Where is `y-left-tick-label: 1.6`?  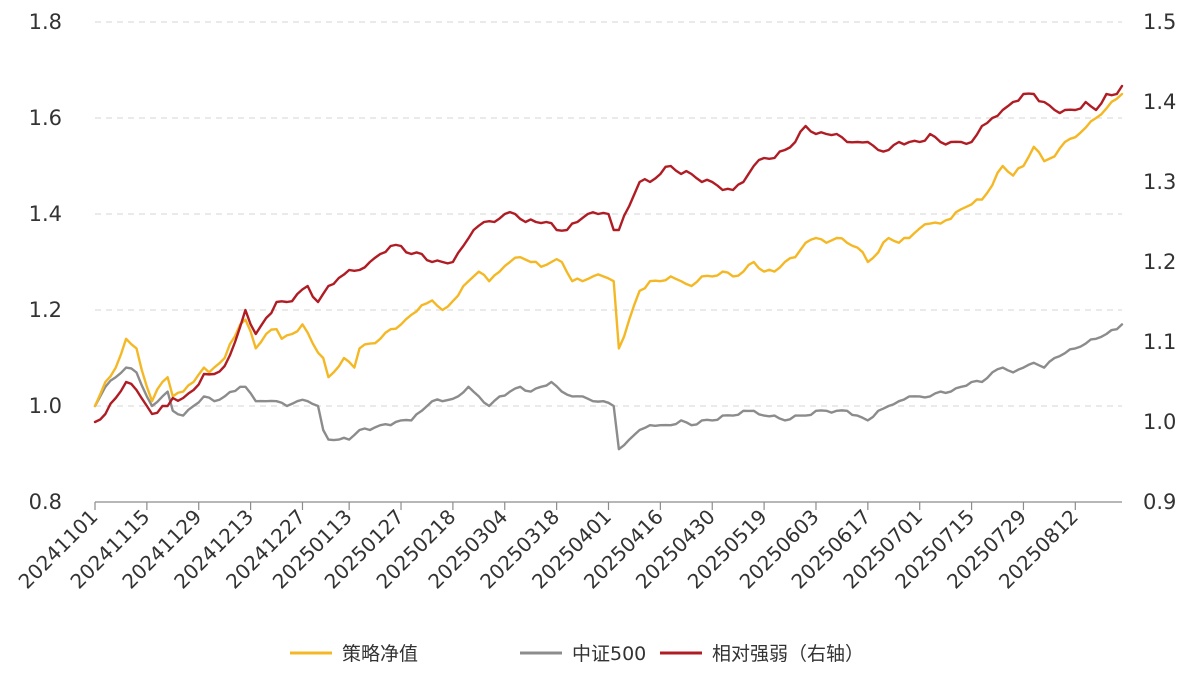 y-left-tick-label: 1.6 is located at coordinates (45, 118).